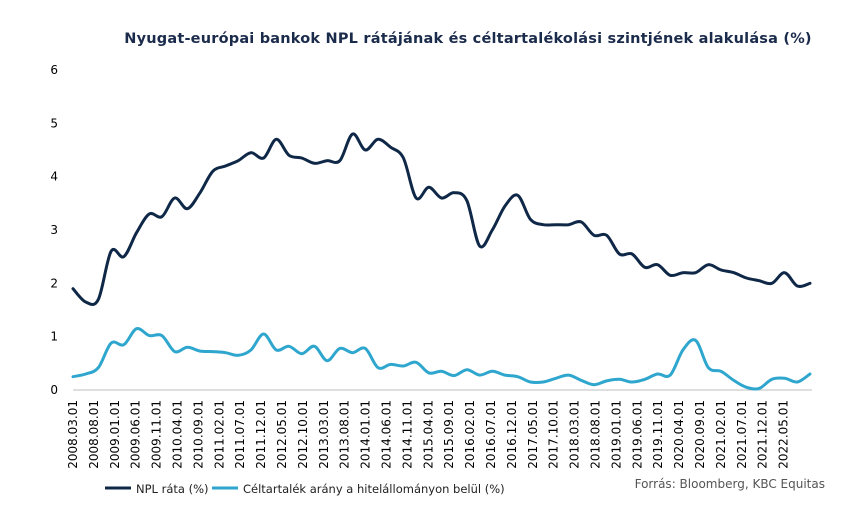  What do you see at coordinates (54, 177) in the screenshot?
I see `y-tick-label: 4` at bounding box center [54, 177].